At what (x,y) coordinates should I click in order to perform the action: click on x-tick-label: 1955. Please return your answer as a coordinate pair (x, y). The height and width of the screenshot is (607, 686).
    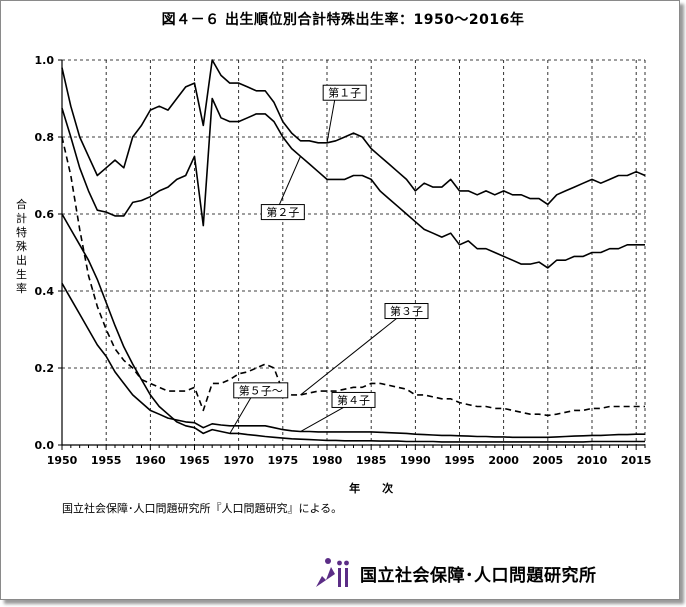
    Looking at the image, I should click on (106, 460).